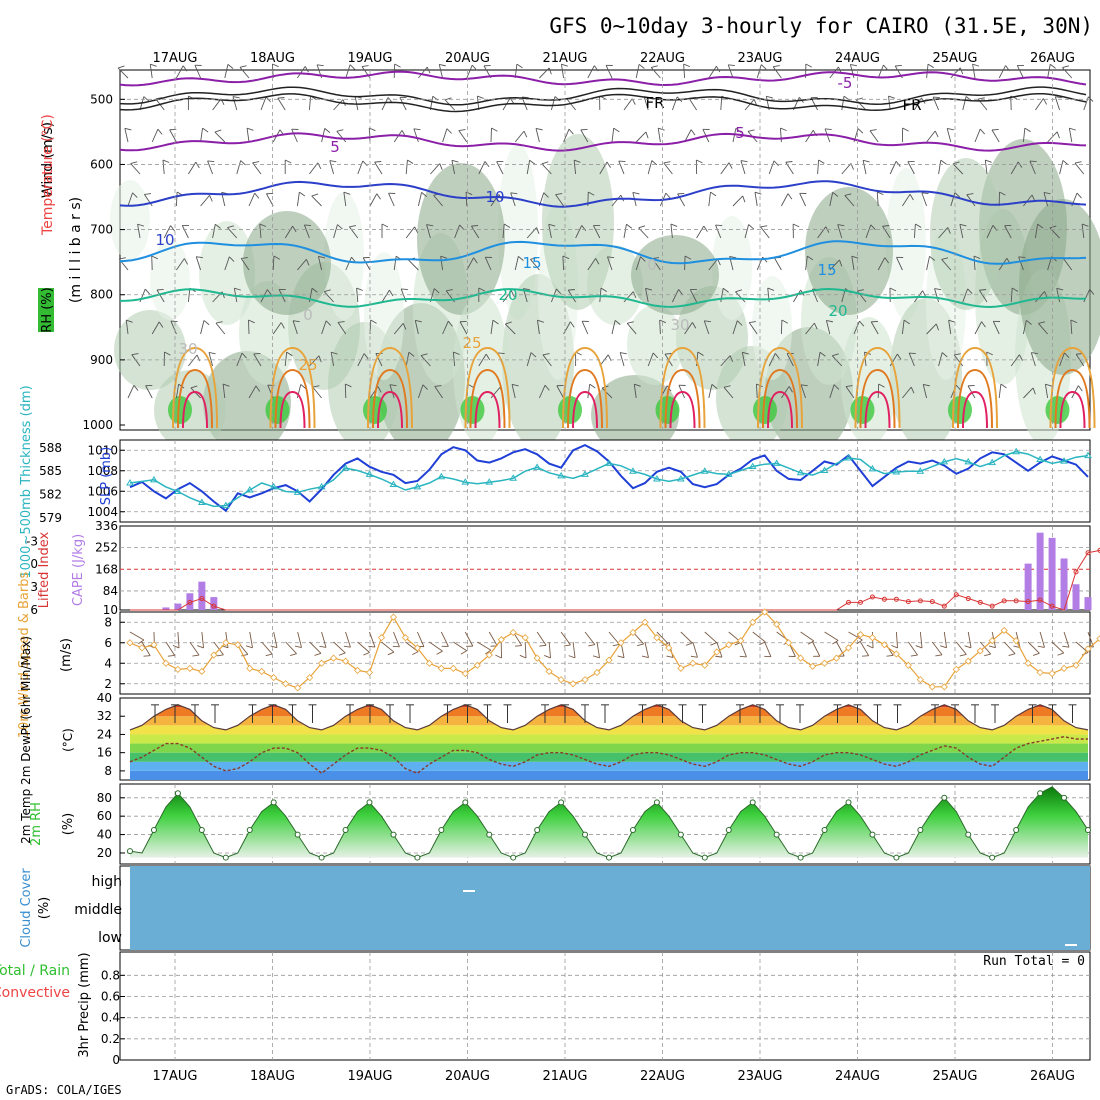 This screenshot has height=1100, width=1100. What do you see at coordinates (104, 816) in the screenshot?
I see `rh-tick: 60` at bounding box center [104, 816].